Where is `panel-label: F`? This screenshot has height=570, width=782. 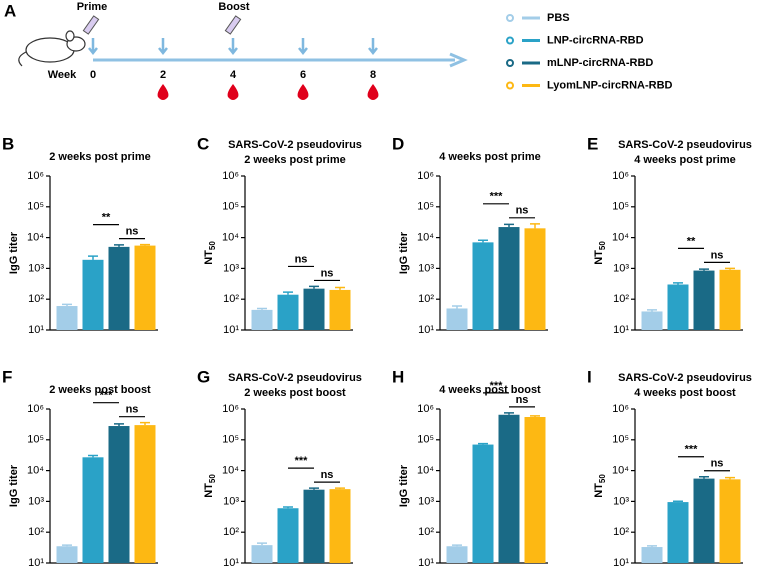 panel-label: F is located at coordinates (7, 376).